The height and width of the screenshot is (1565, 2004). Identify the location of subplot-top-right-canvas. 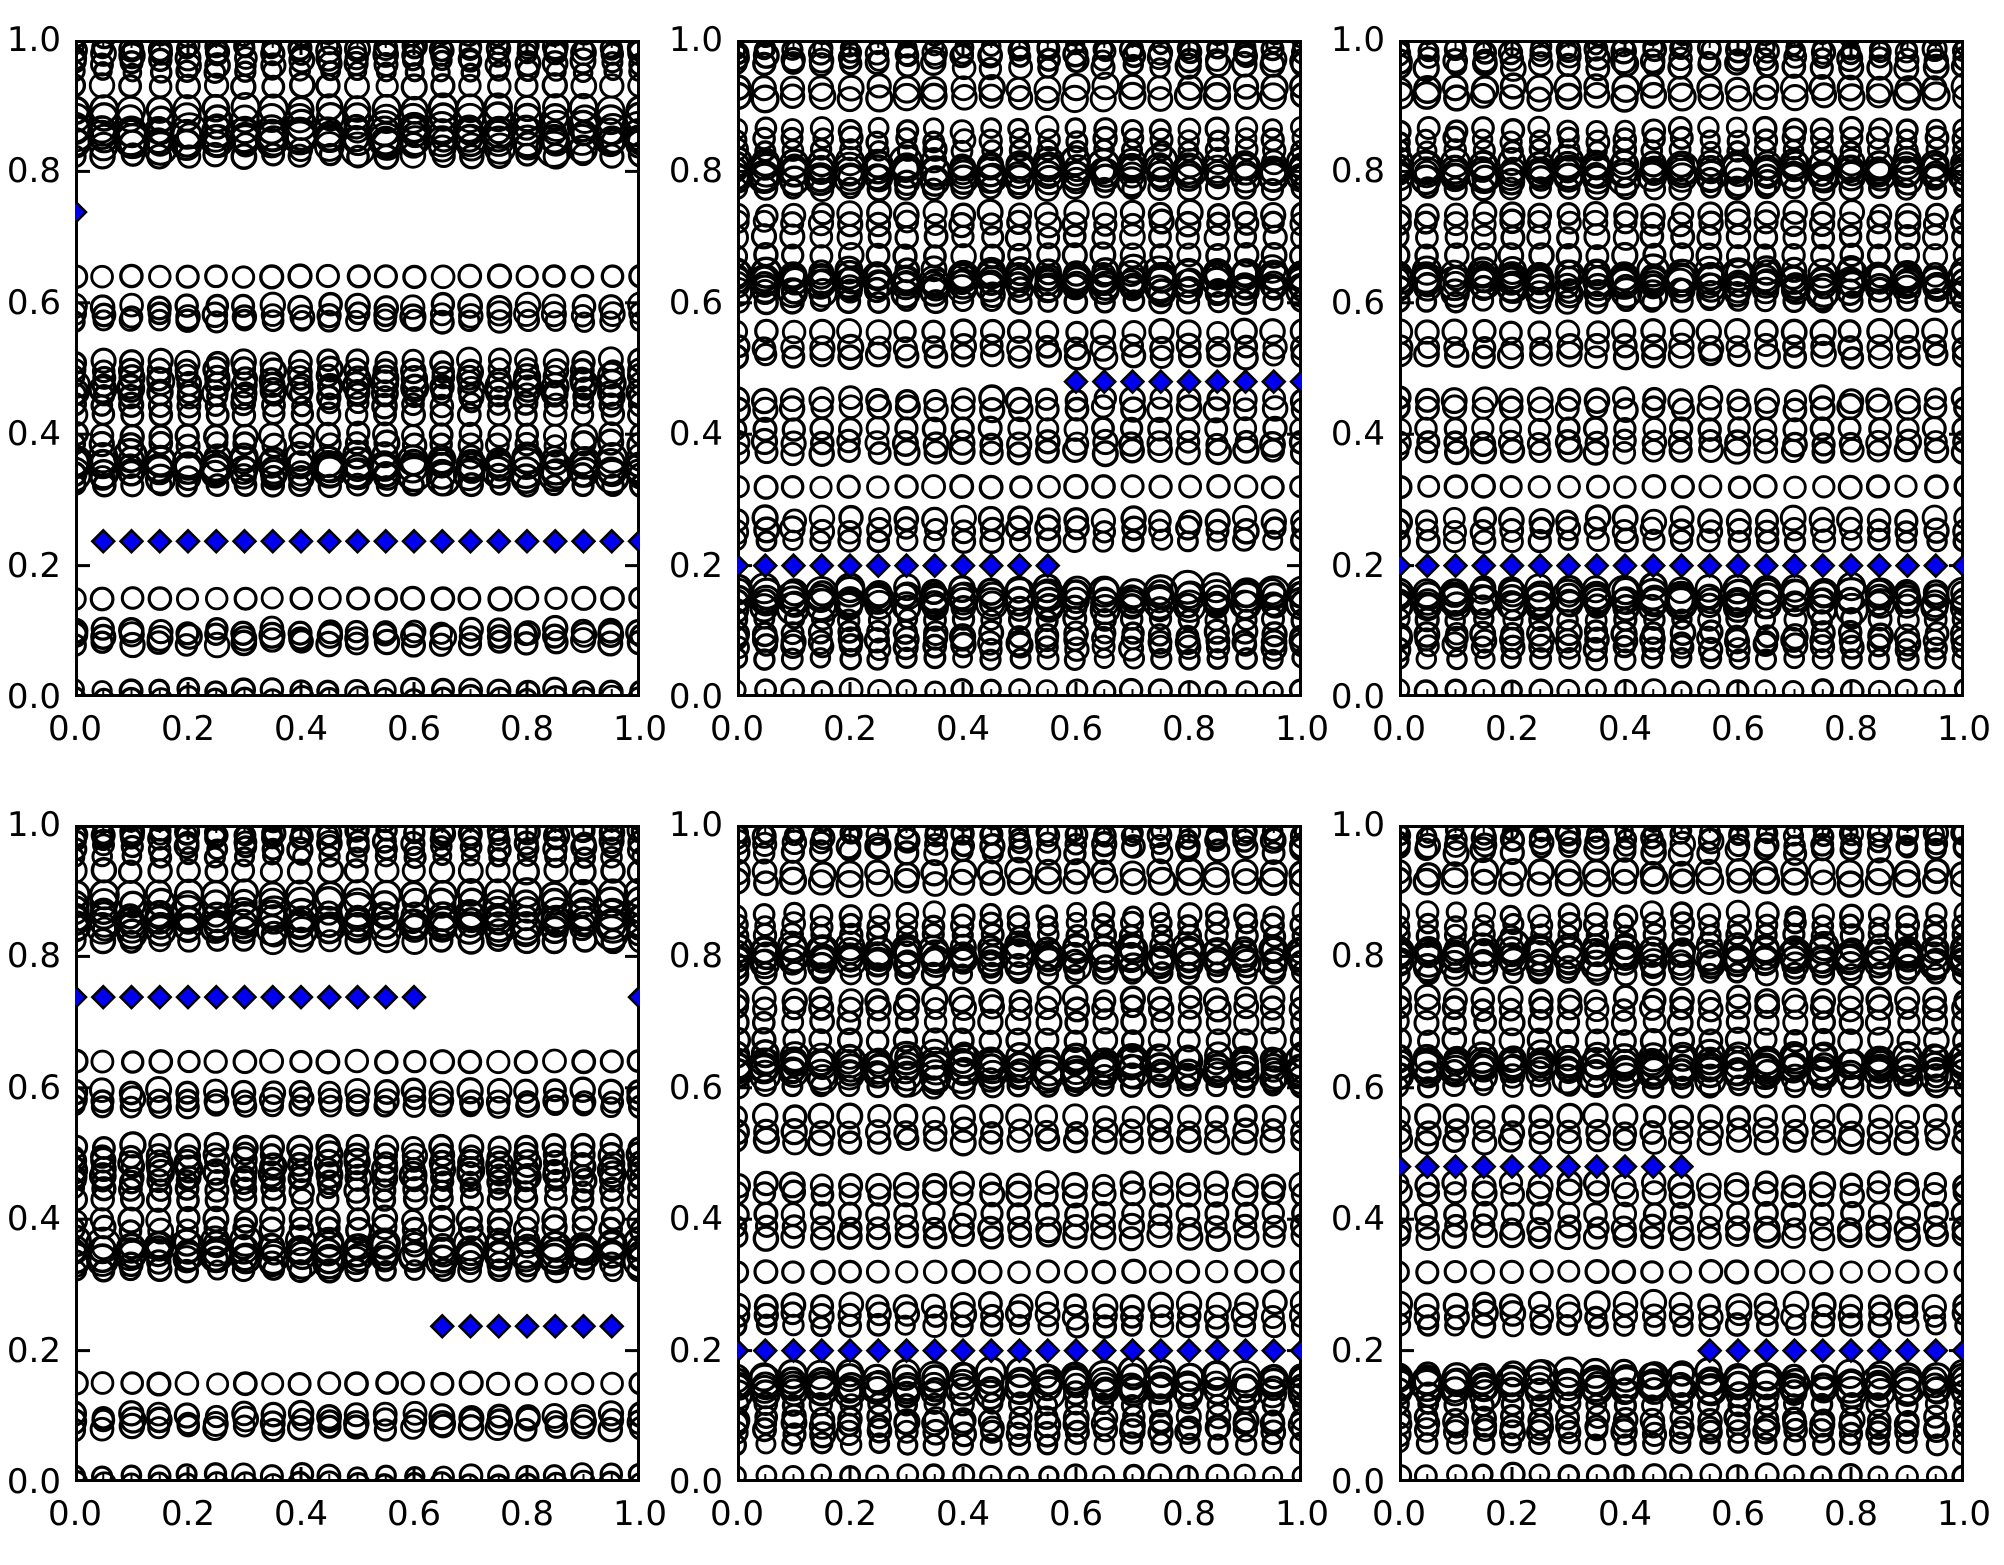
(1681, 368).